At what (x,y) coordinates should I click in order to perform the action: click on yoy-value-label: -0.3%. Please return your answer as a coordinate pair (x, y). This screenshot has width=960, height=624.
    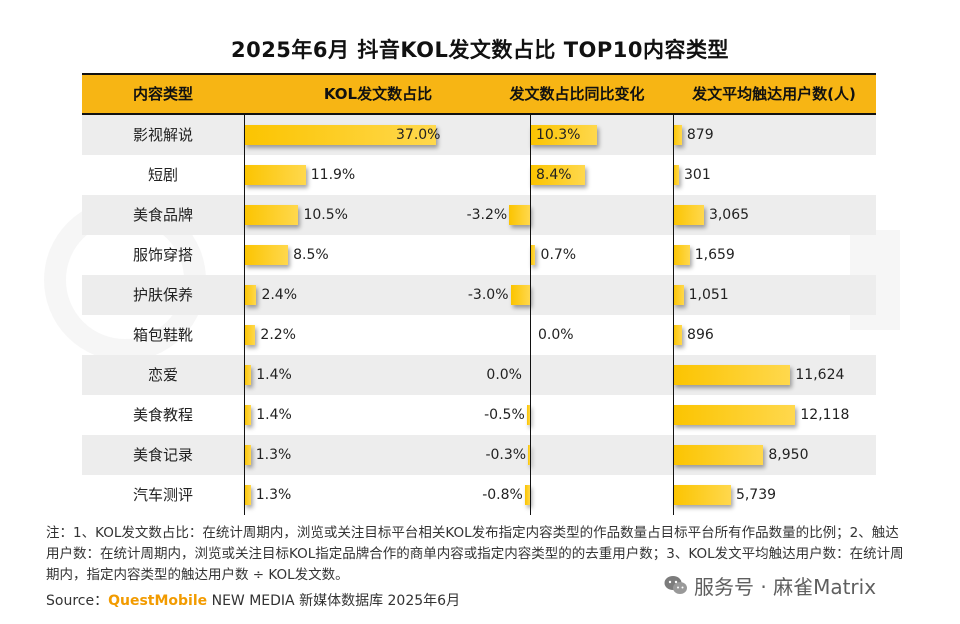
    Looking at the image, I should click on (506, 455).